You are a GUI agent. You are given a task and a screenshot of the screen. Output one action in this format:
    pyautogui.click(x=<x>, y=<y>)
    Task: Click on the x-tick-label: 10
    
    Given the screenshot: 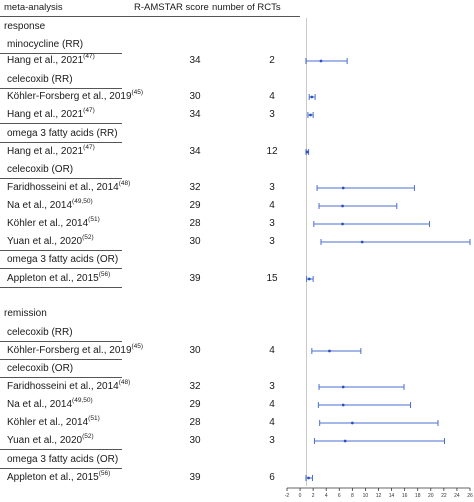 What is the action you would take?
    pyautogui.click(x=366, y=496)
    